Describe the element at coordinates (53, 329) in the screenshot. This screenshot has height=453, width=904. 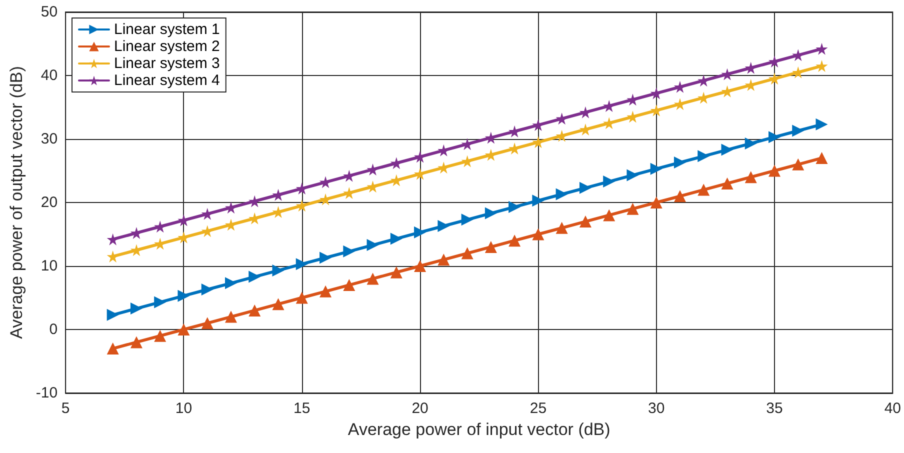
I see `y-tick-label: 0` at that location.